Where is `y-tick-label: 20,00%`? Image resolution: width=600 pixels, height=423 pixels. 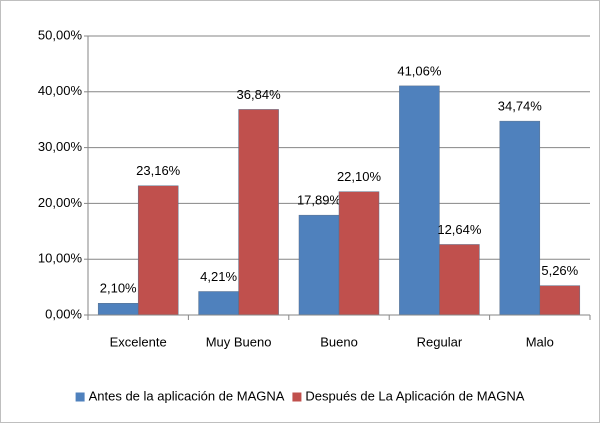
y-tick-label: 20,00% is located at coordinates (60, 202).